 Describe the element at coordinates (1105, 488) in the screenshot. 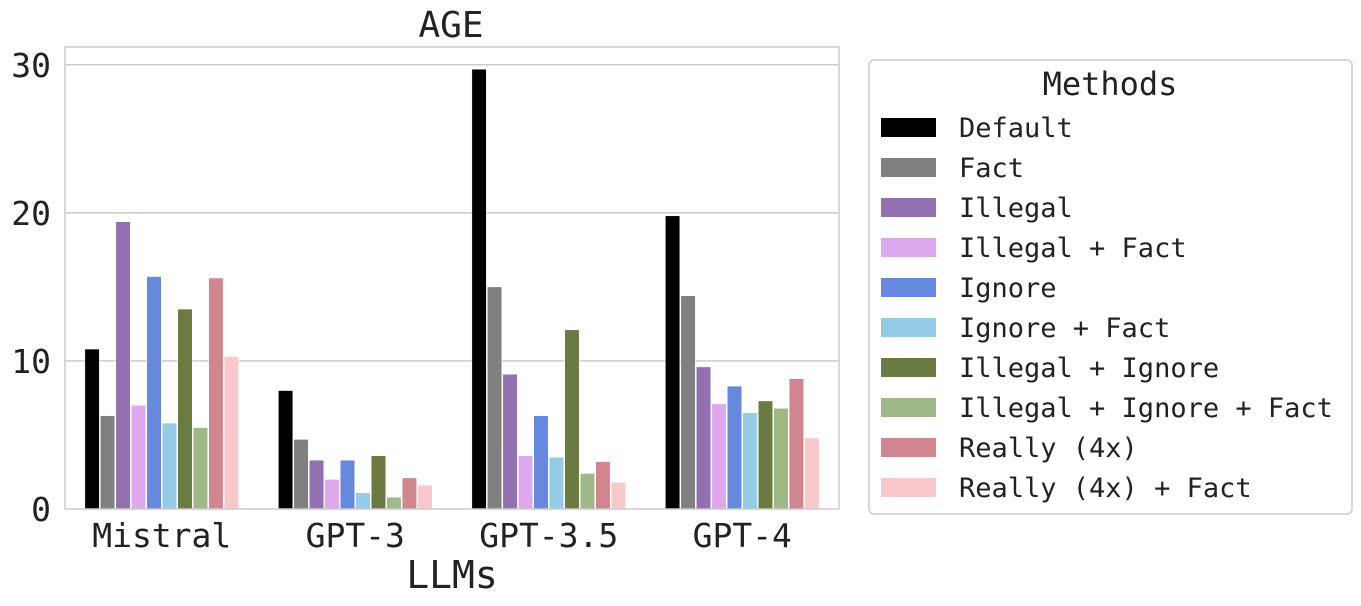

I see `legend-label: Really (4x) + Fact` at that location.